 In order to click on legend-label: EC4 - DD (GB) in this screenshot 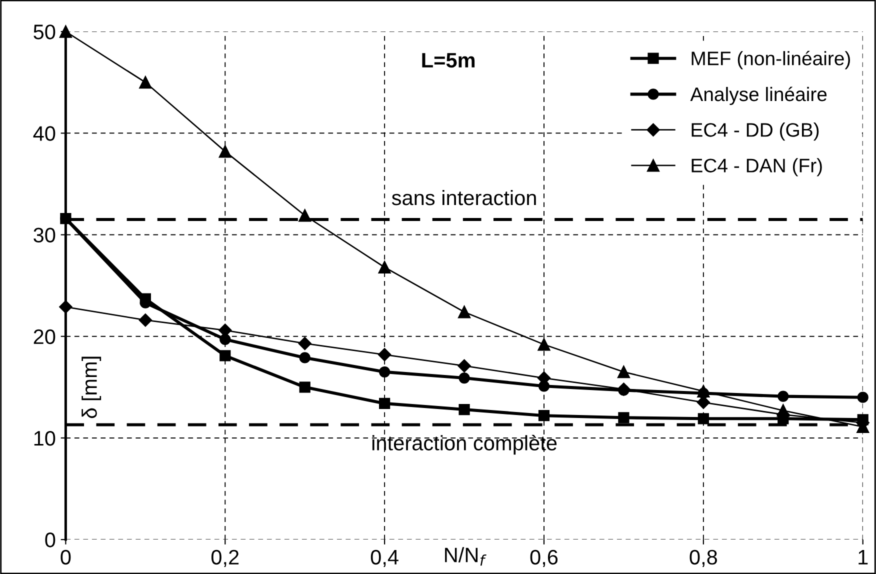, I will do `click(755, 131)`.